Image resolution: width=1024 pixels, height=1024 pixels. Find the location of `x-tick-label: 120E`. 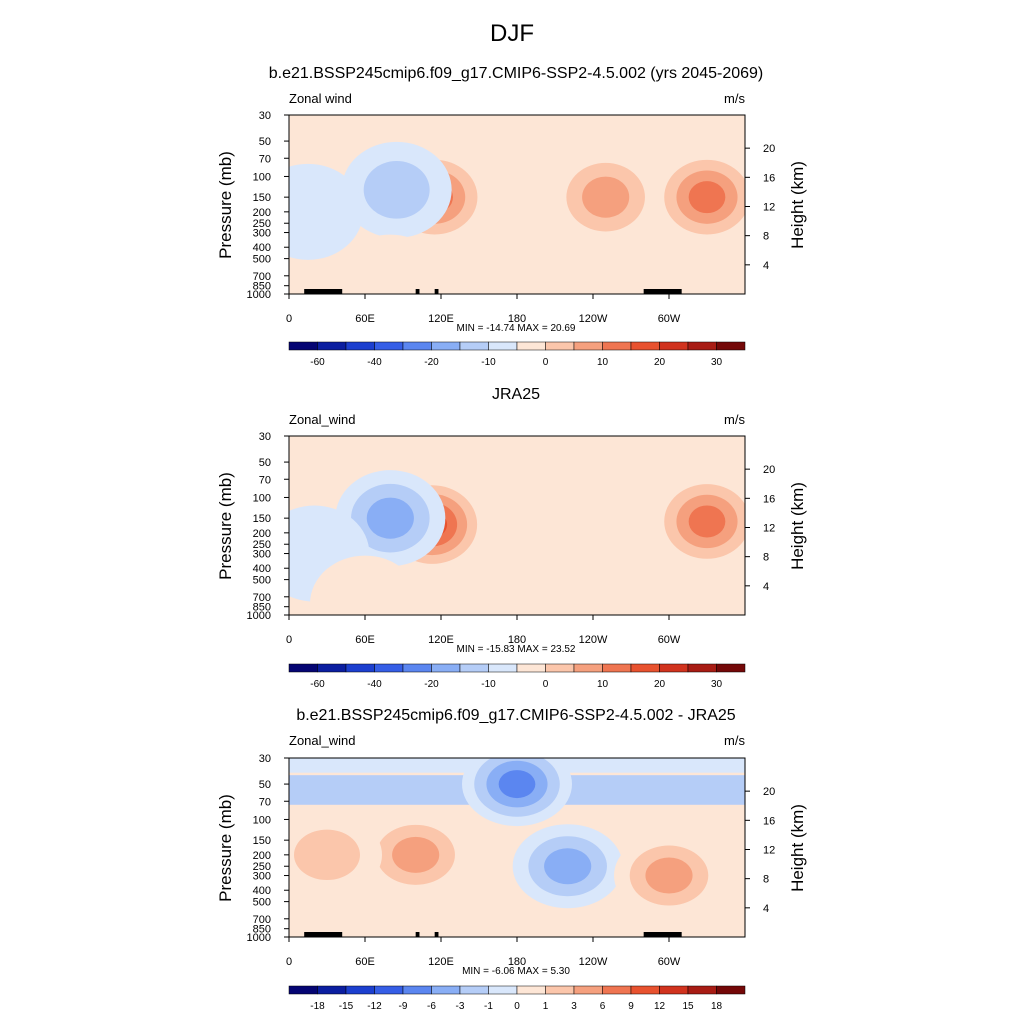

x-tick-label: 120E is located at coordinates (441, 640).